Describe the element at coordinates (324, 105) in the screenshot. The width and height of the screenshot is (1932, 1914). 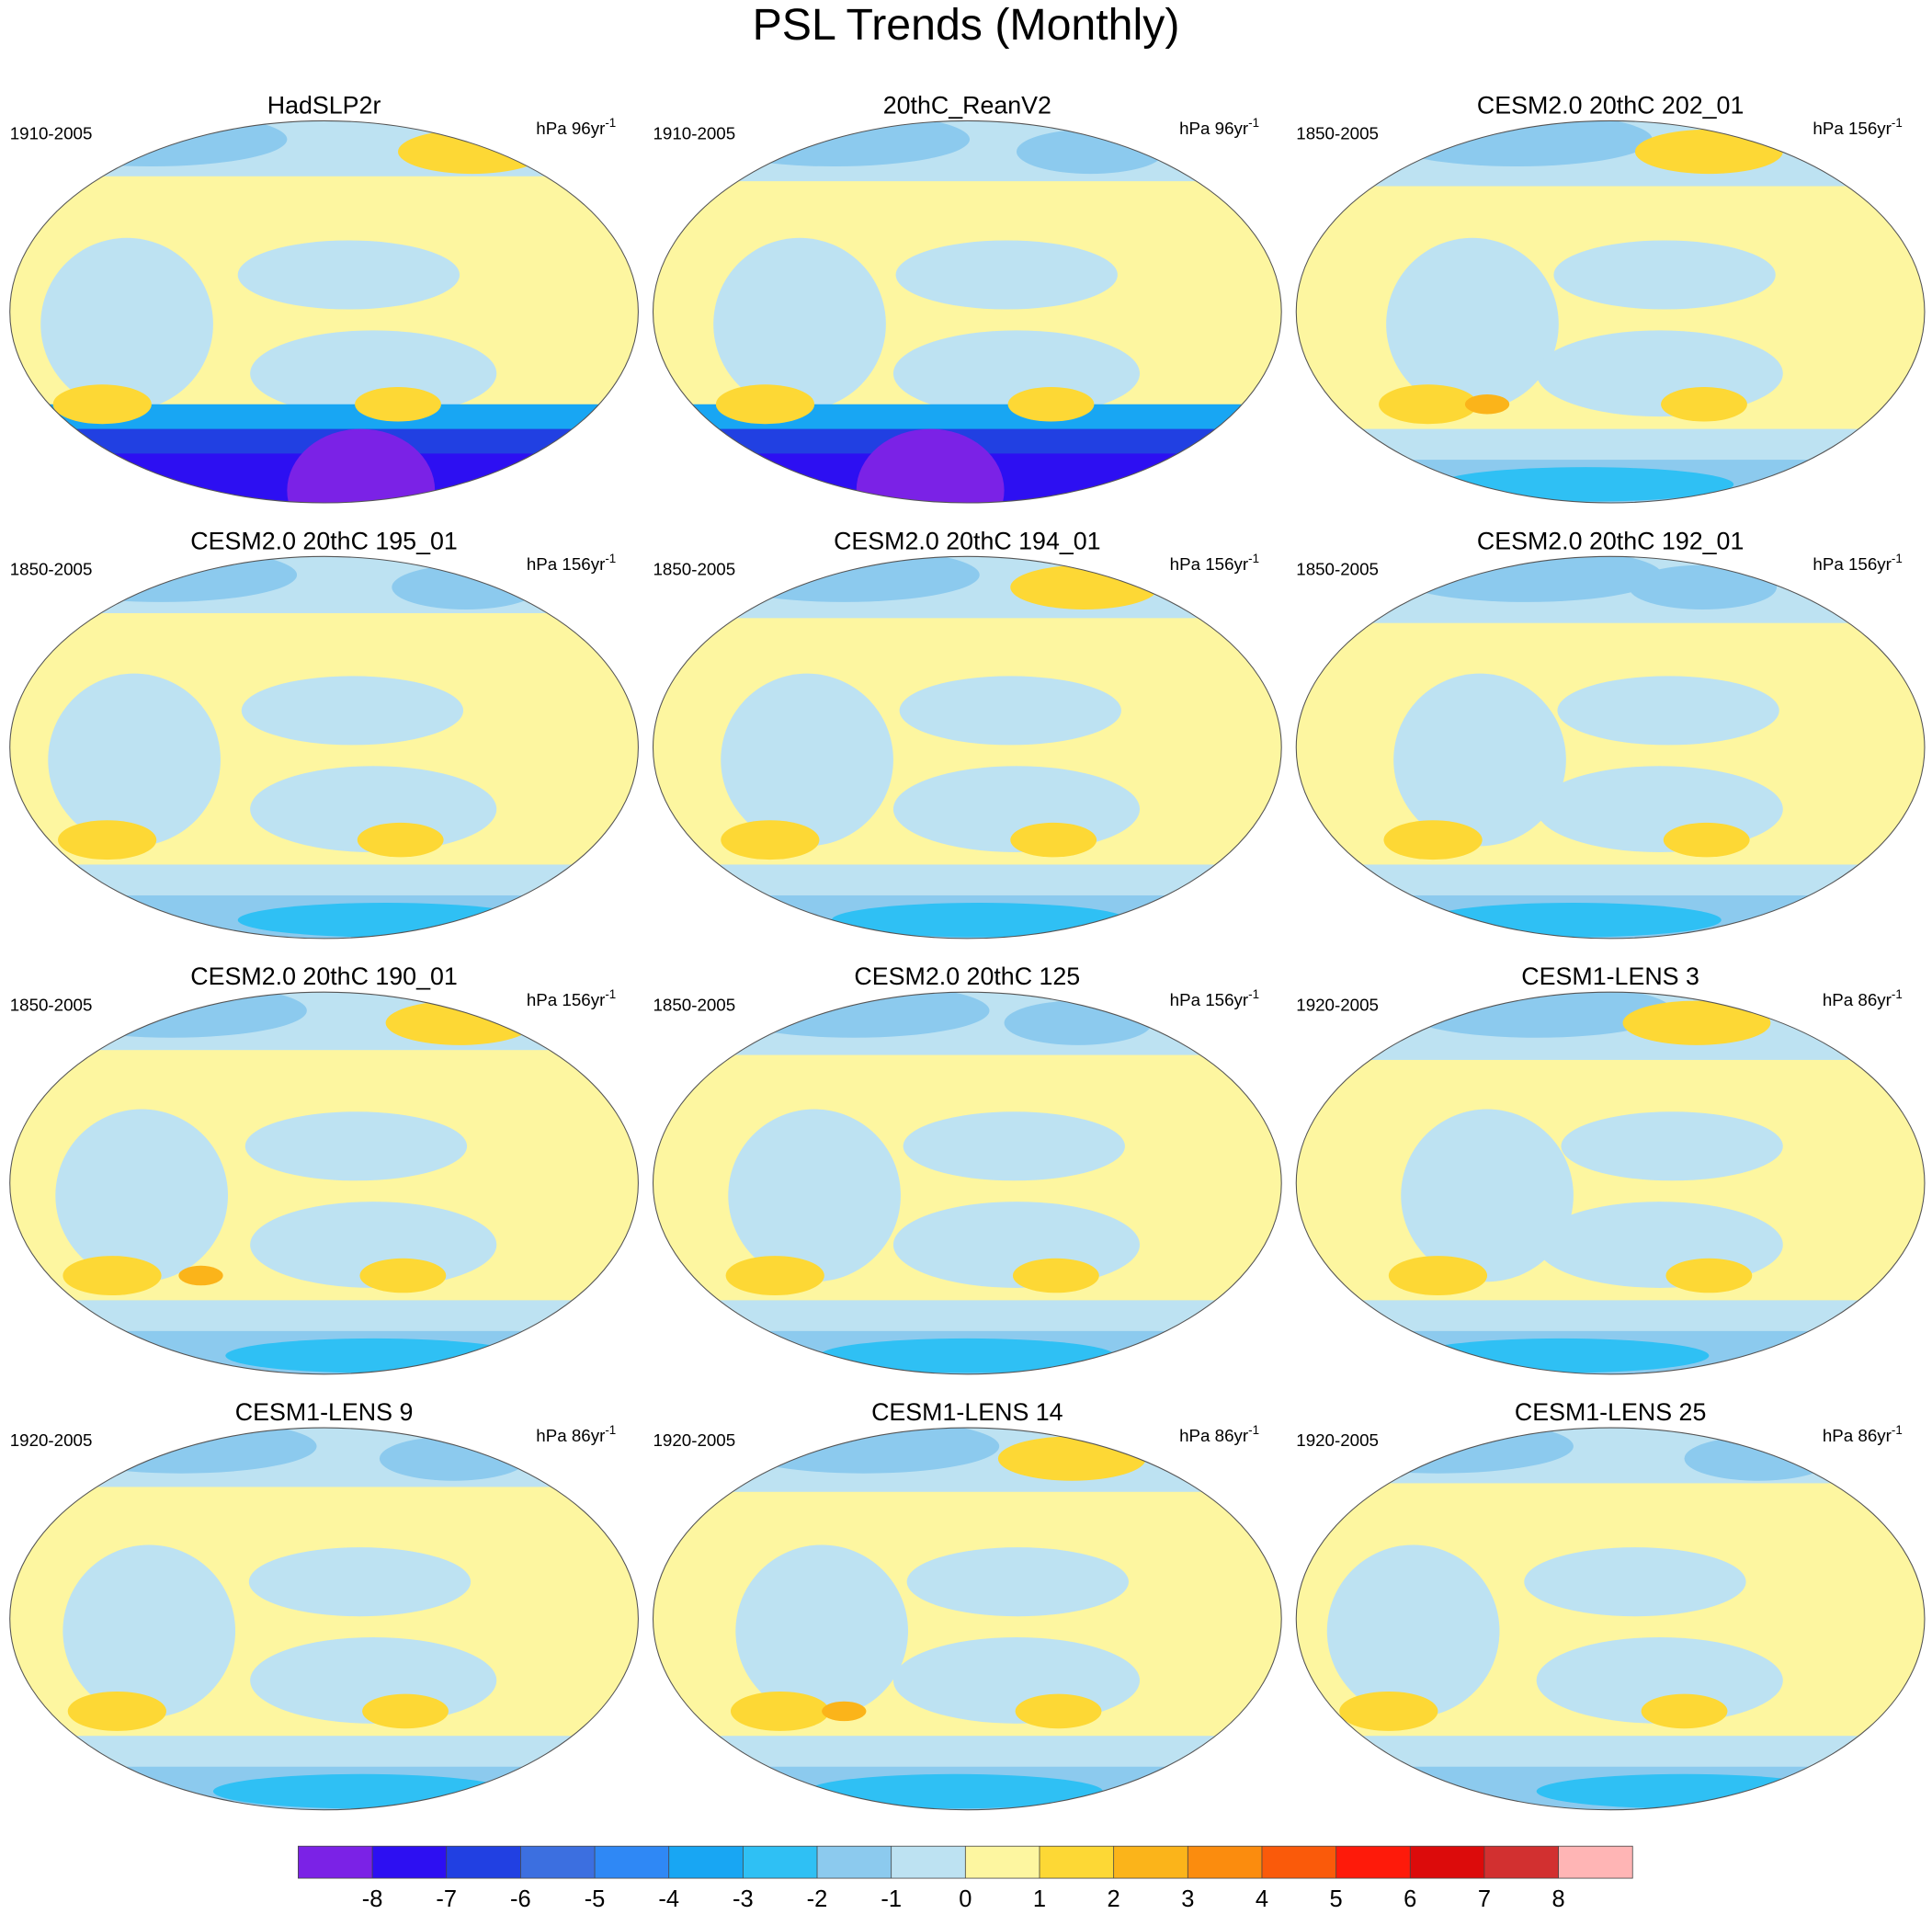
I see `panel-title: HadSLP2r` at that location.